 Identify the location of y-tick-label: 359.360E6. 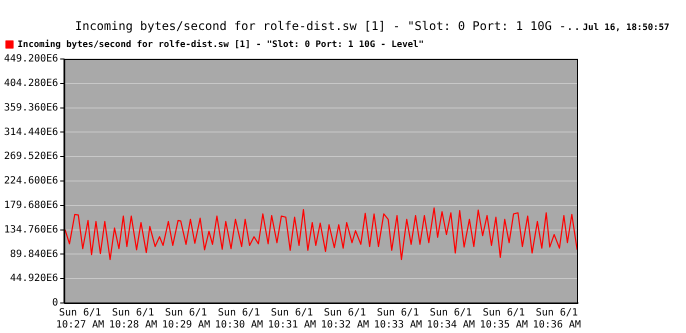
(31, 108).